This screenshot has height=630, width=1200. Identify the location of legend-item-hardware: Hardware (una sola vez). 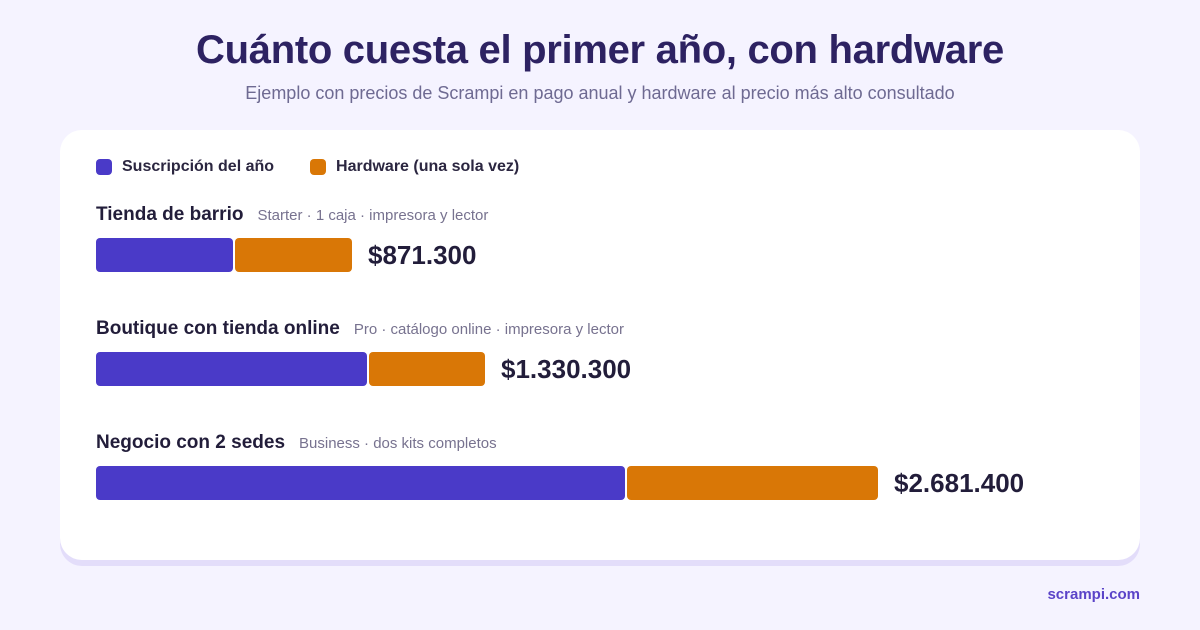
(414, 167).